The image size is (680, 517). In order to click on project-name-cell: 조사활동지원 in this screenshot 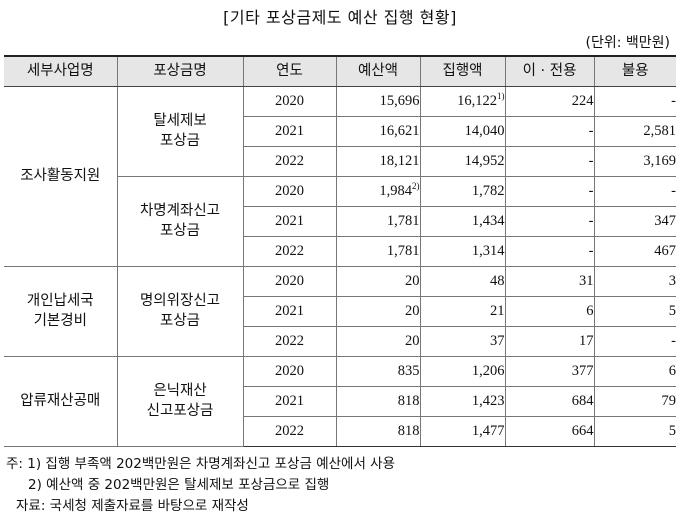, I will do `click(61, 176)`.